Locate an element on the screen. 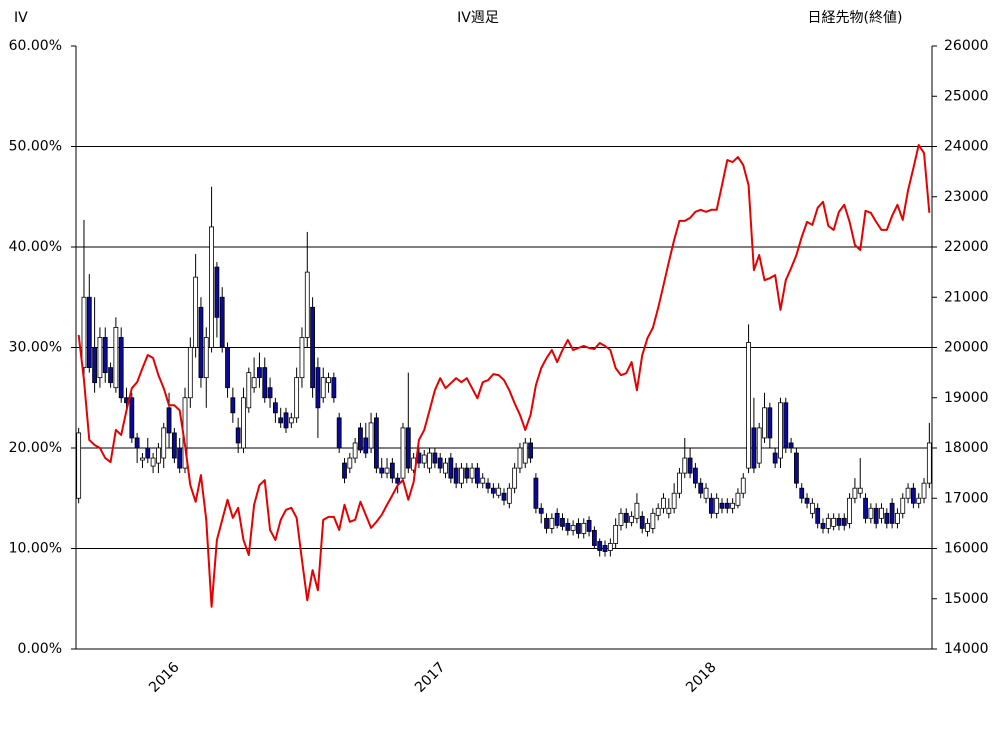 The width and height of the screenshot is (1000, 734). y-tick-label: 60.00% is located at coordinates (35, 46).